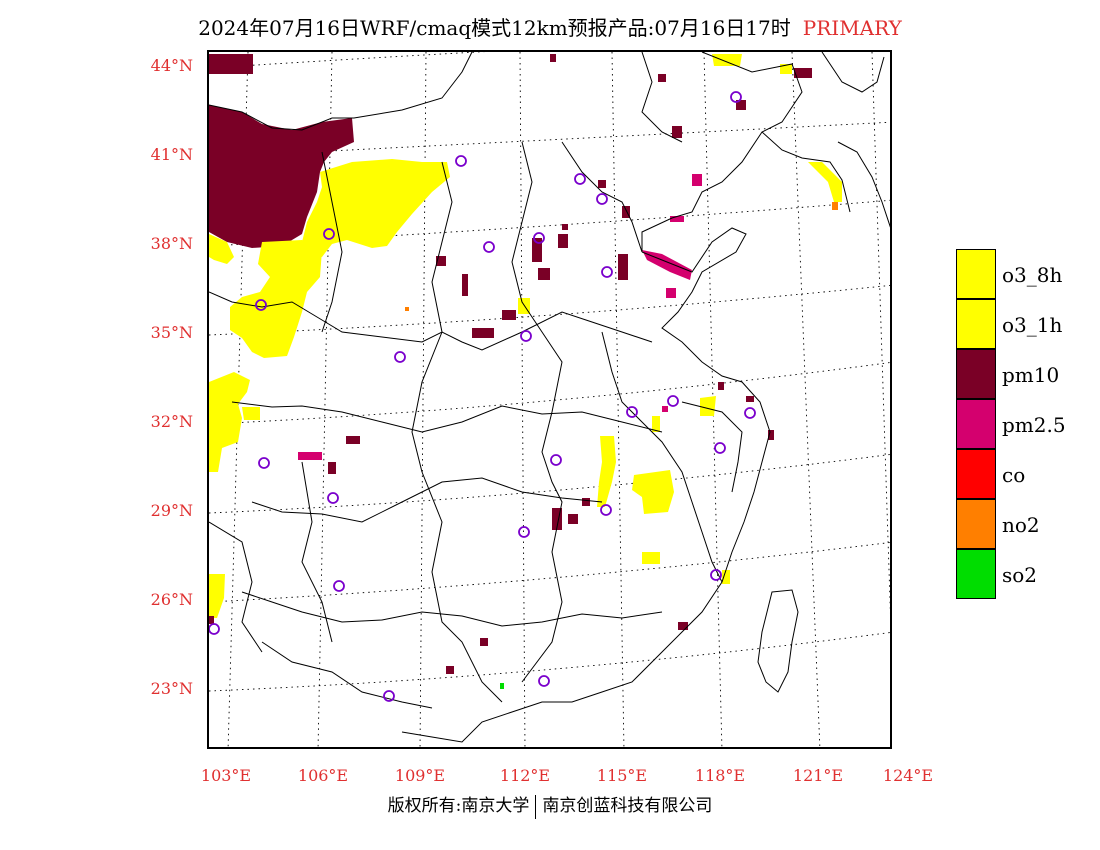 This screenshot has height=850, width=1100. I want to click on legend-label-no2: no2, so click(1021, 525).